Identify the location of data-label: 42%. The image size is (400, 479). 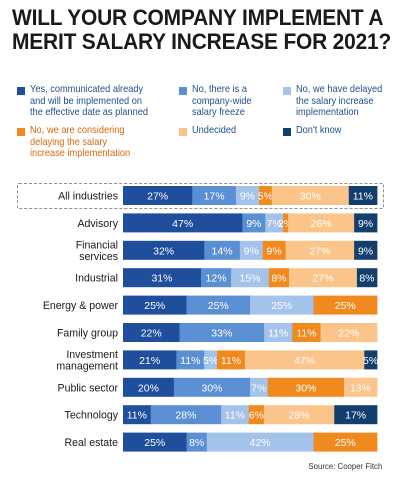
(260, 443).